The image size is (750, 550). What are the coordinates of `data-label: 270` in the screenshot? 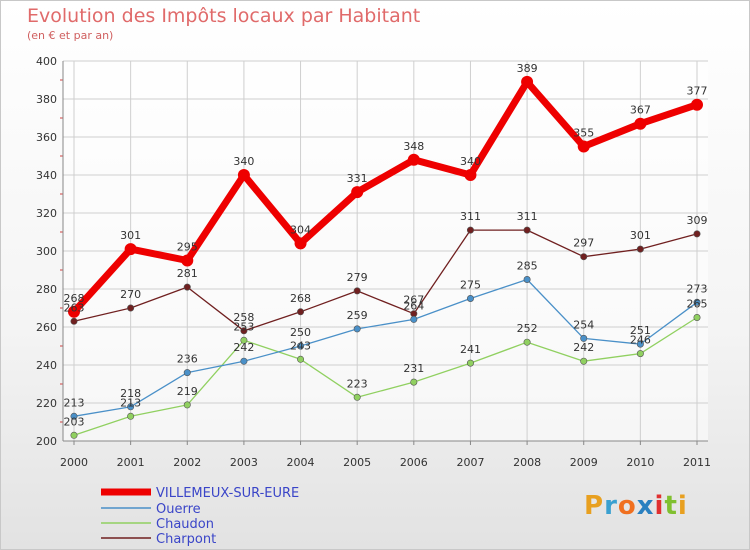 It's located at (130, 294).